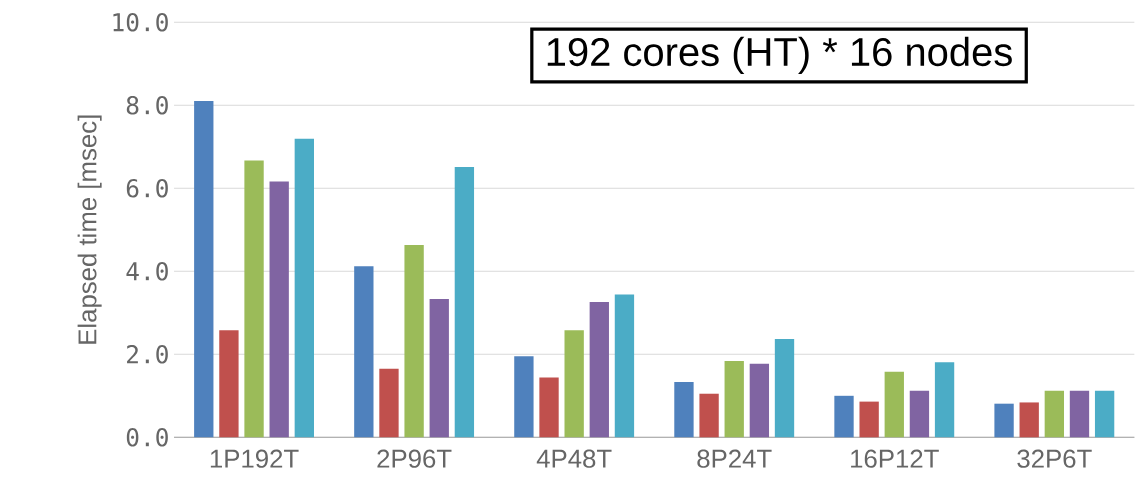 This screenshot has height=496, width=1135. Describe the element at coordinates (147, 105) in the screenshot. I see `y-tick-label: 8.0` at that location.